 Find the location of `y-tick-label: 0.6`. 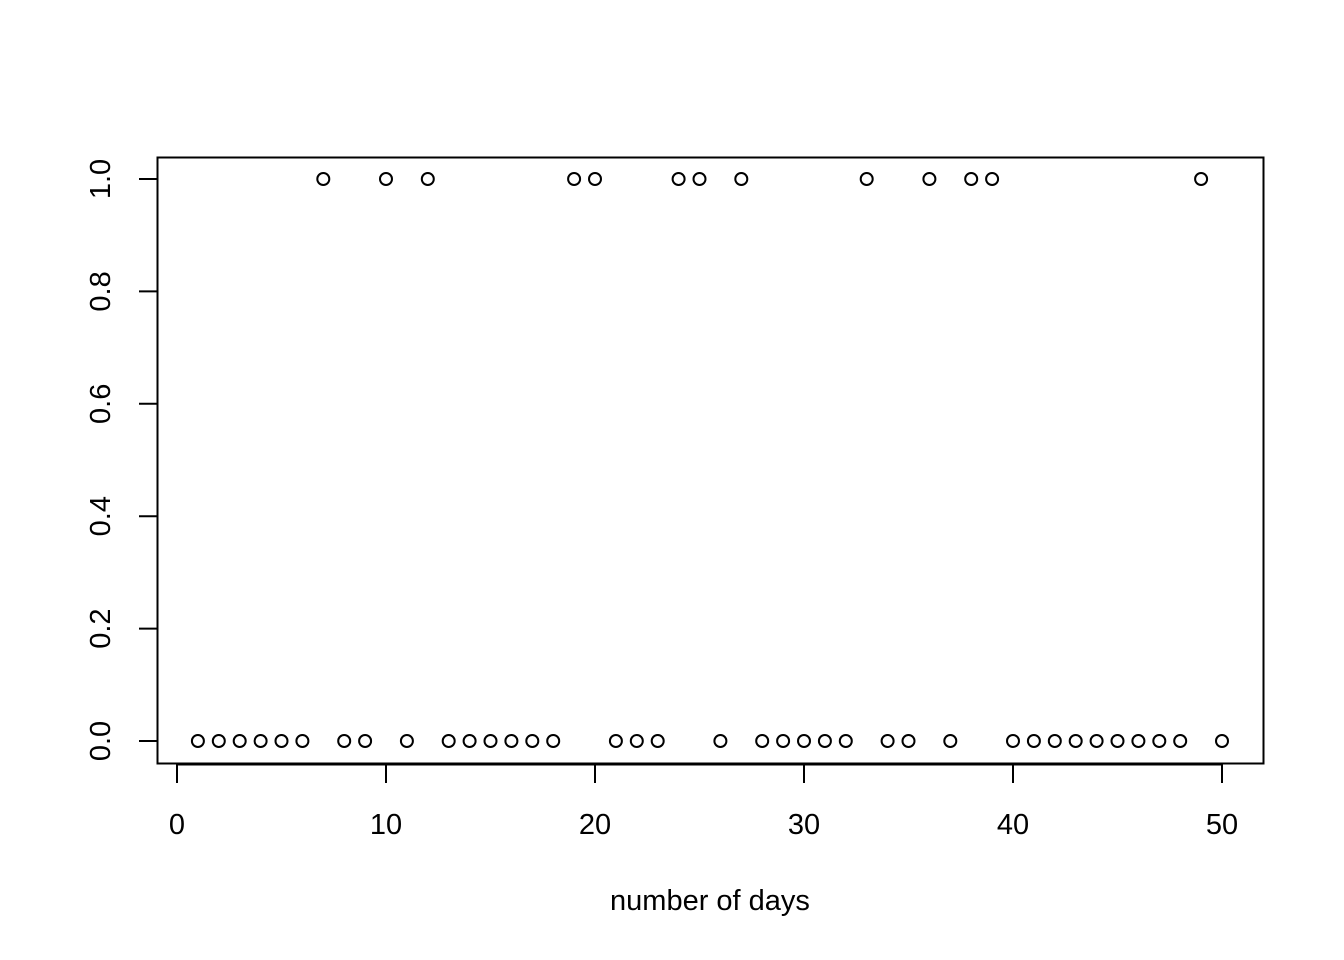

y-tick-label: 0.6 is located at coordinates (101, 404).